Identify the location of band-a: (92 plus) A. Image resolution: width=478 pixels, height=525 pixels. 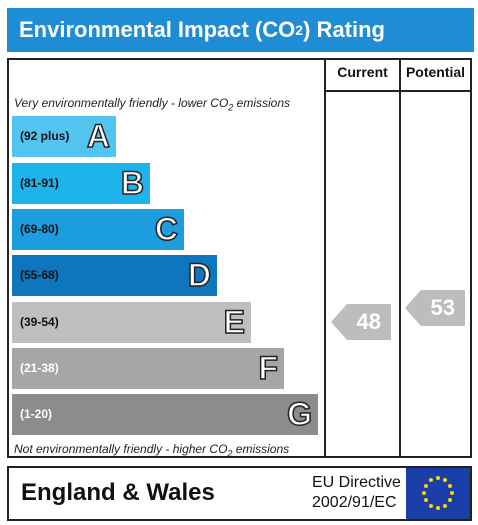
(64, 136).